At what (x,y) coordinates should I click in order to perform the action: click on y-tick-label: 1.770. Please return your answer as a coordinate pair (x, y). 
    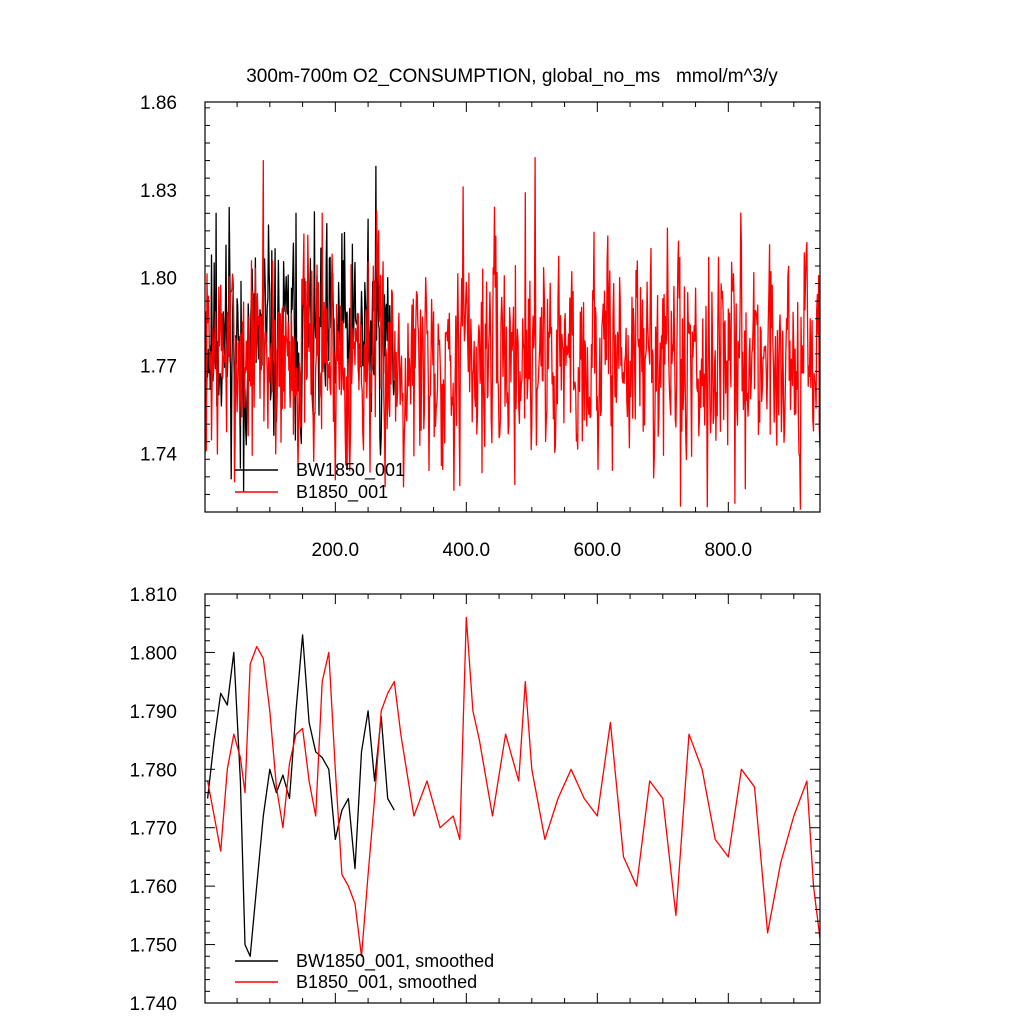
    Looking at the image, I should click on (153, 829).